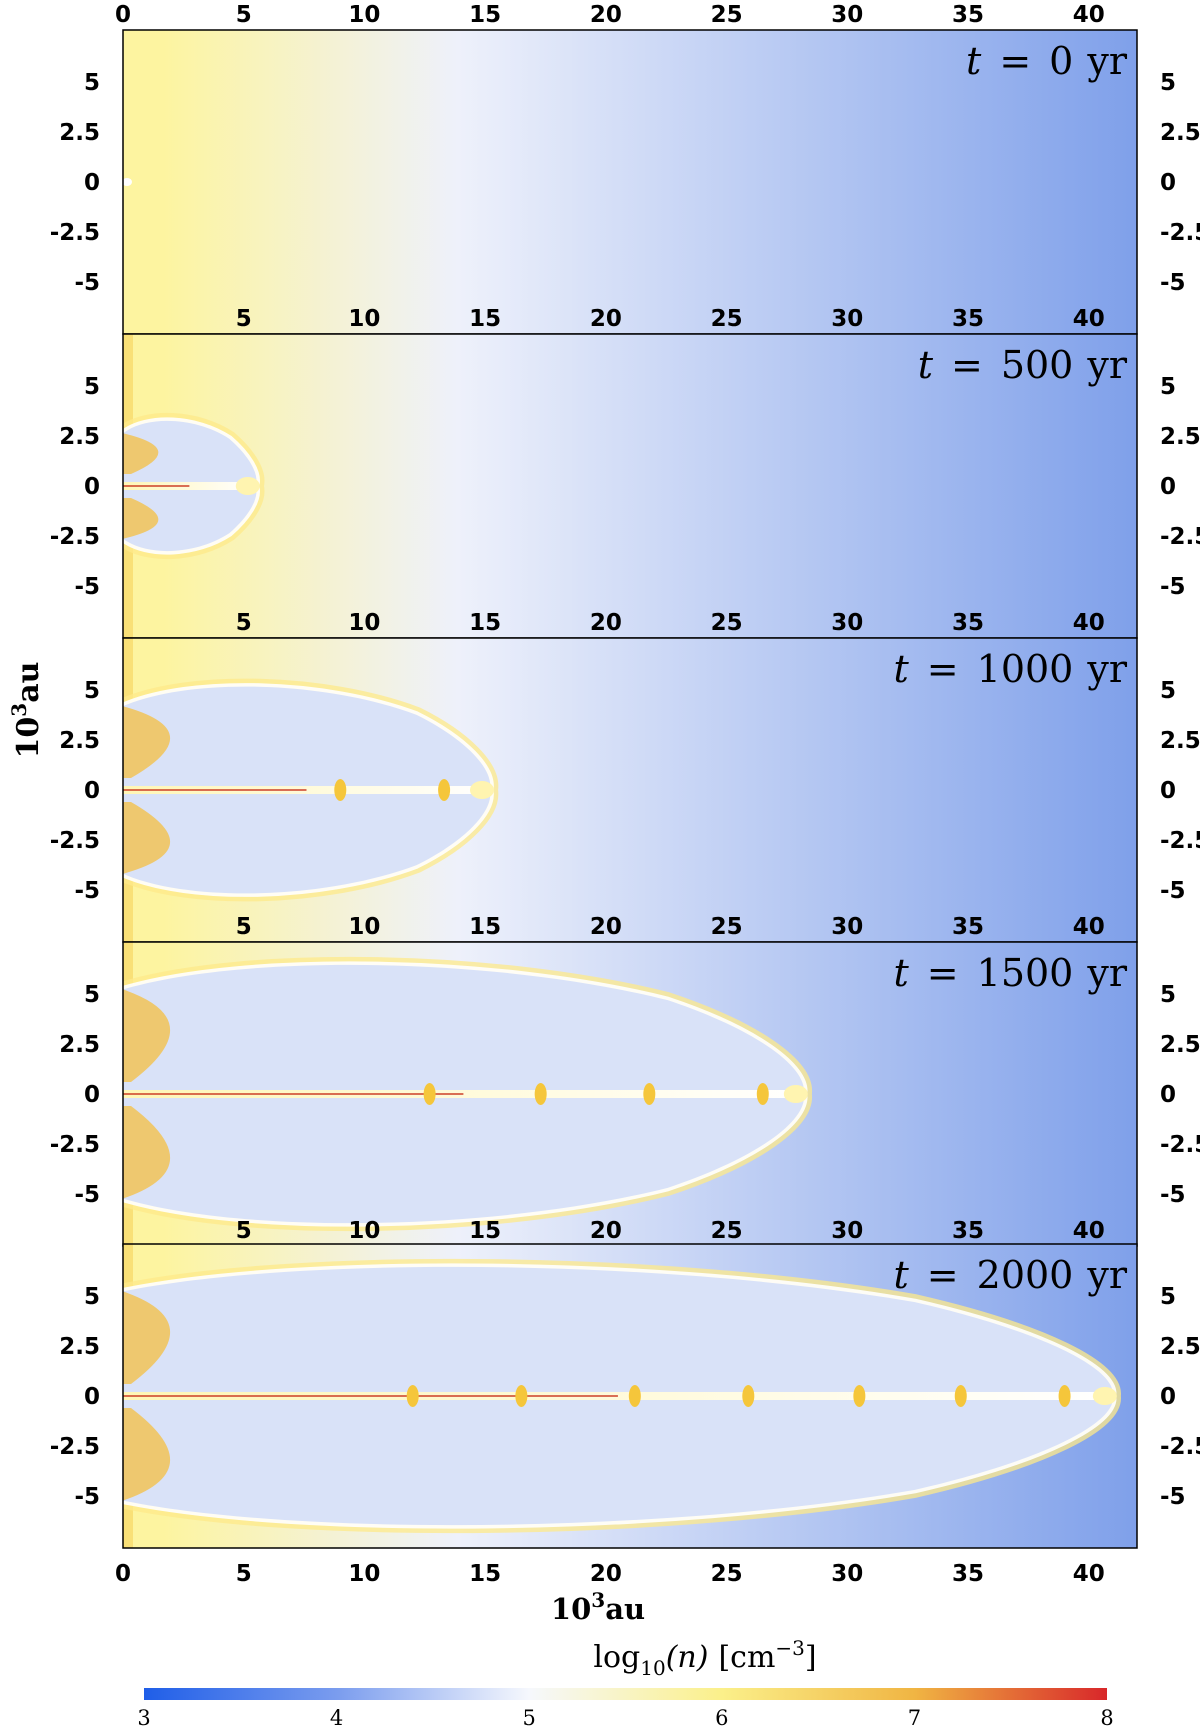 This screenshot has width=1200, height=1729. Describe the element at coordinates (598, 1607) in the screenshot. I see `x-axis-label: 103au` at that location.